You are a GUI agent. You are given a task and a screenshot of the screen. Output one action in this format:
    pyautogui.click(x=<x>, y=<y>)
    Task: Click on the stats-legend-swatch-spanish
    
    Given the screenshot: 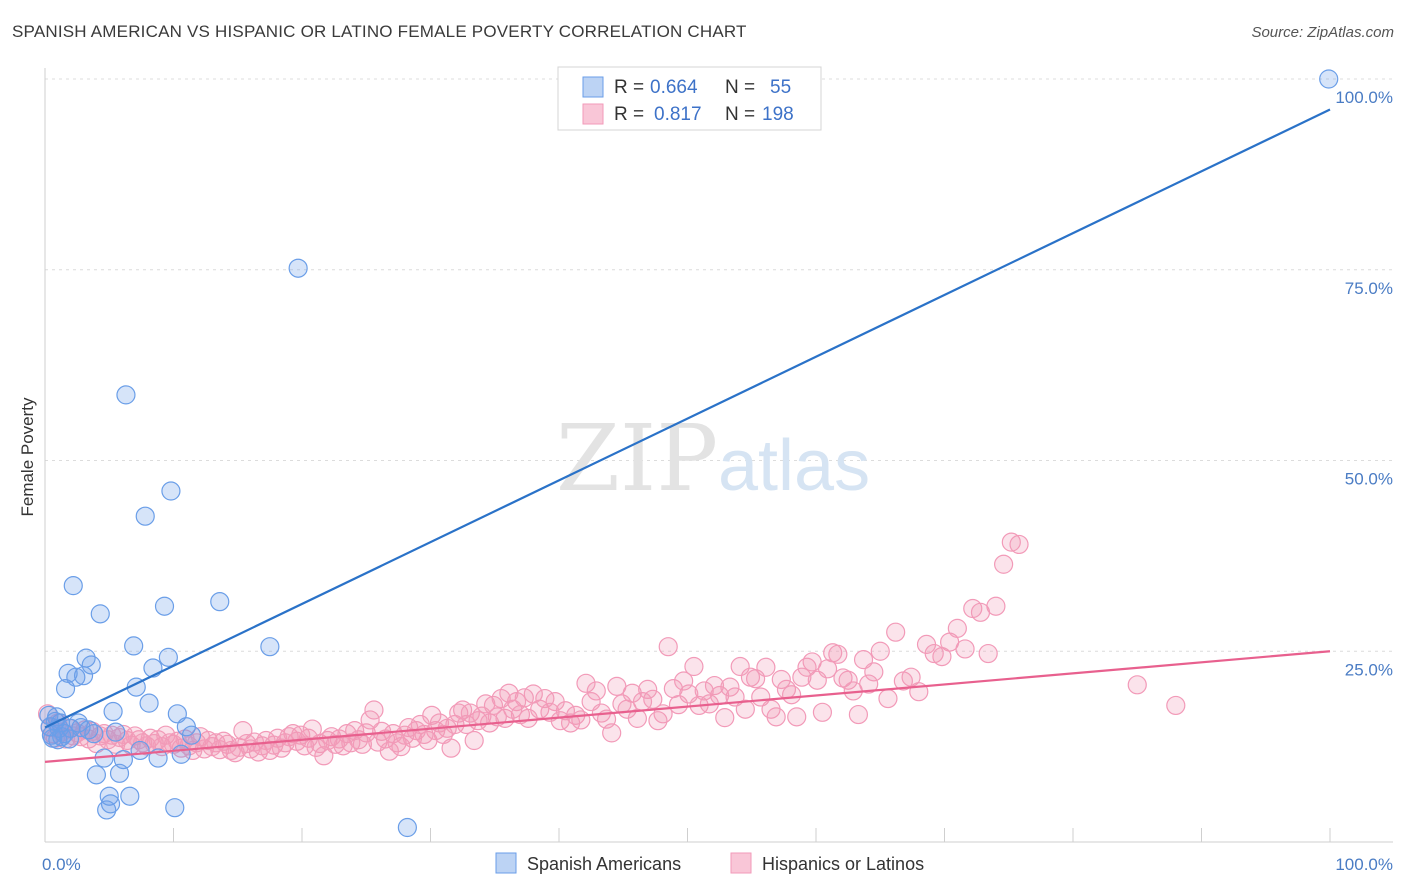 What is the action you would take?
    pyautogui.click(x=593, y=87)
    